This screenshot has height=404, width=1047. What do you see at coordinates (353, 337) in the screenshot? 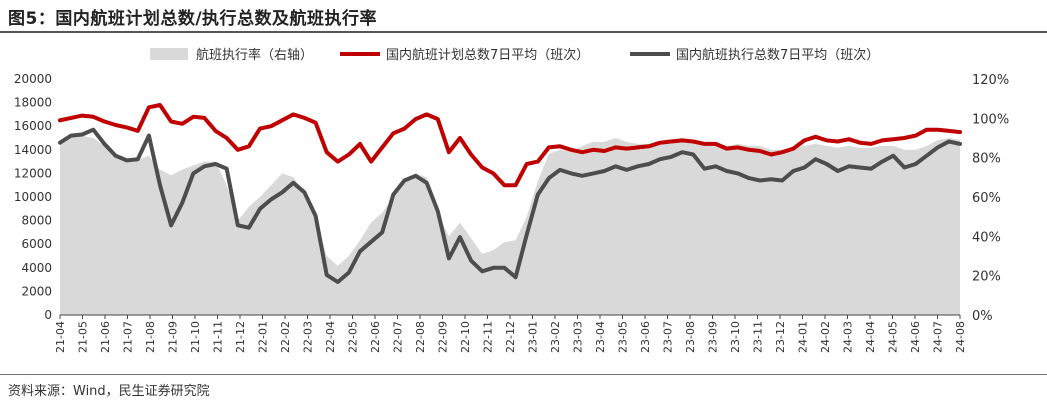
I see `x-tick-label: 22-05` at bounding box center [353, 337].